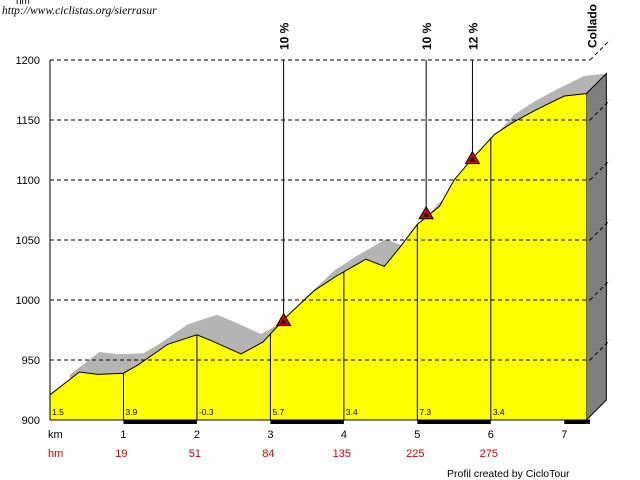  Describe the element at coordinates (508, 474) in the screenshot. I see `credit-text: Profil created by CicloTour` at that location.